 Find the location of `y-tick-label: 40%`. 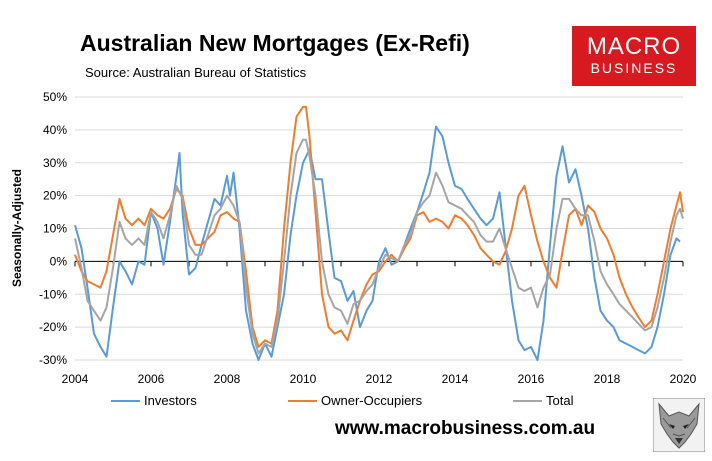

y-tick-label: 40% is located at coordinates (55, 130).